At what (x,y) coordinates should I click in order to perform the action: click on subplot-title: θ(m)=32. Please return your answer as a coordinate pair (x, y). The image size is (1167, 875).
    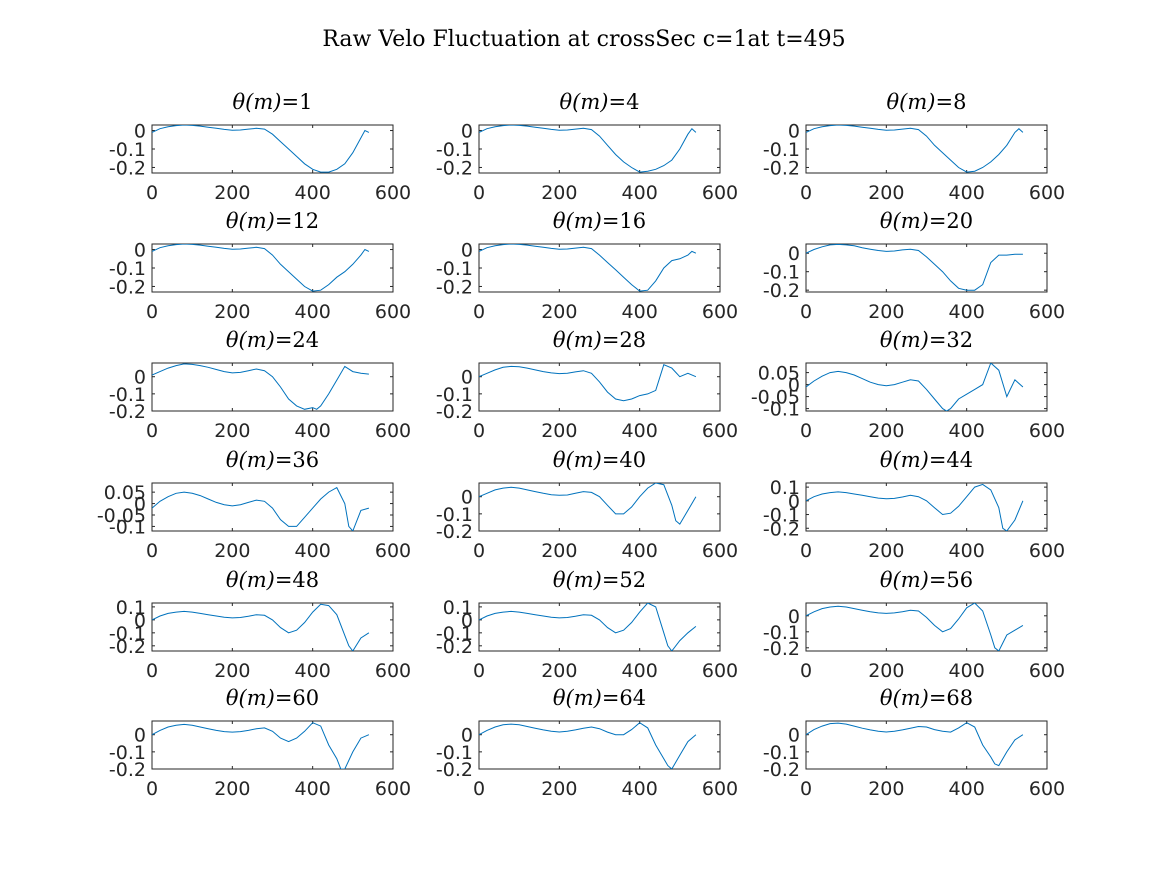
    Looking at the image, I should click on (926, 340).